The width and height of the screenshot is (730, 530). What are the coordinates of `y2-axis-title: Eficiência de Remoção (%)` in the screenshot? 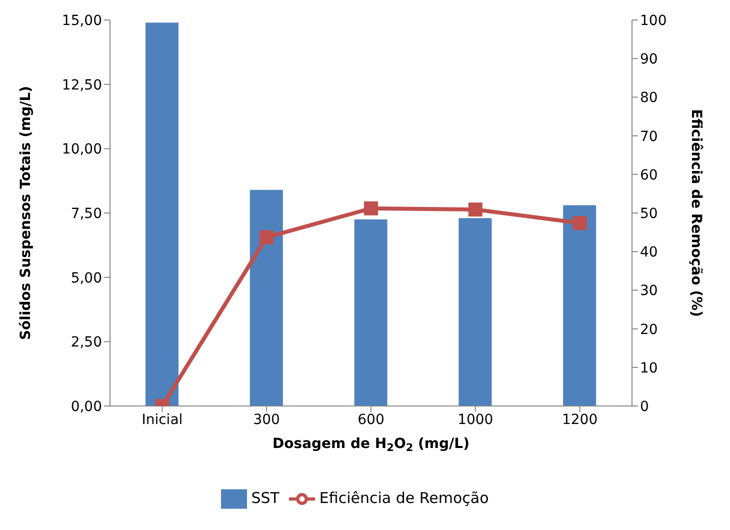 It's located at (696, 213).